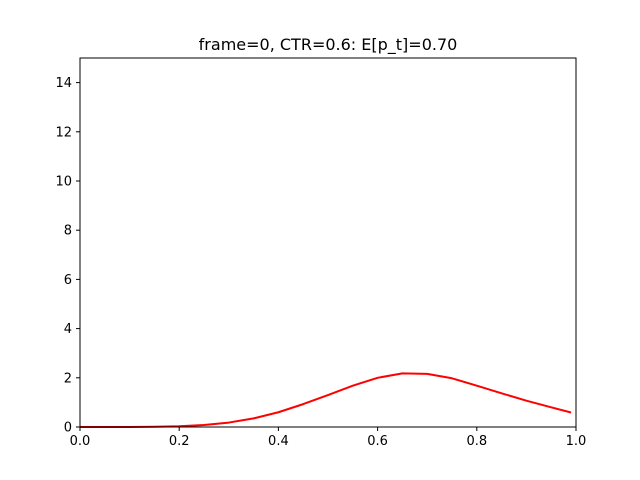 The width and height of the screenshot is (640, 480). Describe the element at coordinates (63, 132) in the screenshot. I see `y-tick-label: 12` at that location.